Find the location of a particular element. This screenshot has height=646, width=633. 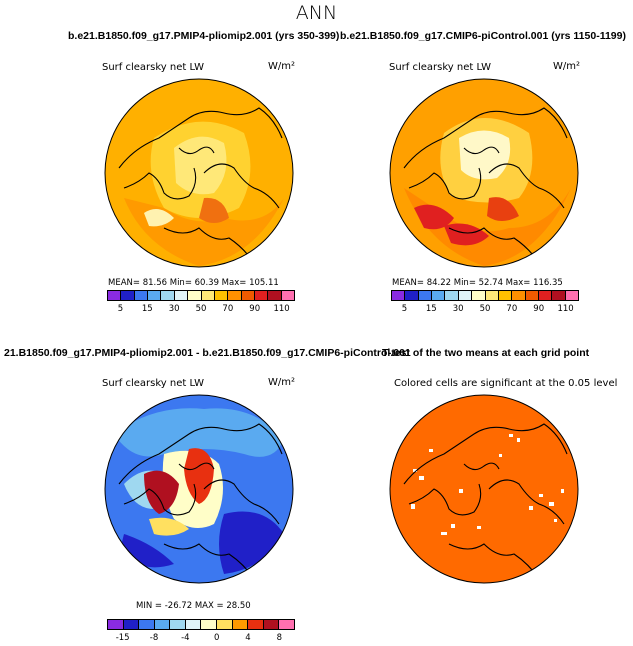

field-region-mild is located at coordinates (169, 526).